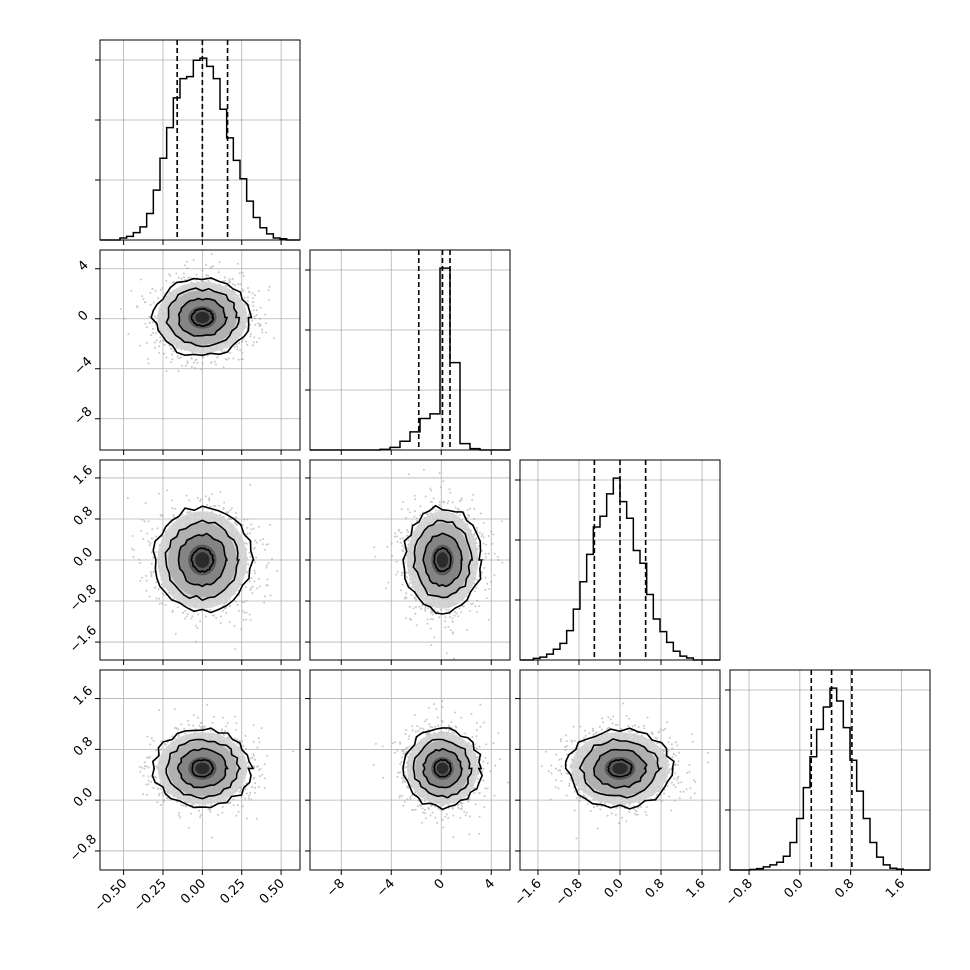  What do you see at coordinates (83, 266) in the screenshot?
I see `scatter-panel-p1-p2-ytick-label-3: 4` at bounding box center [83, 266].